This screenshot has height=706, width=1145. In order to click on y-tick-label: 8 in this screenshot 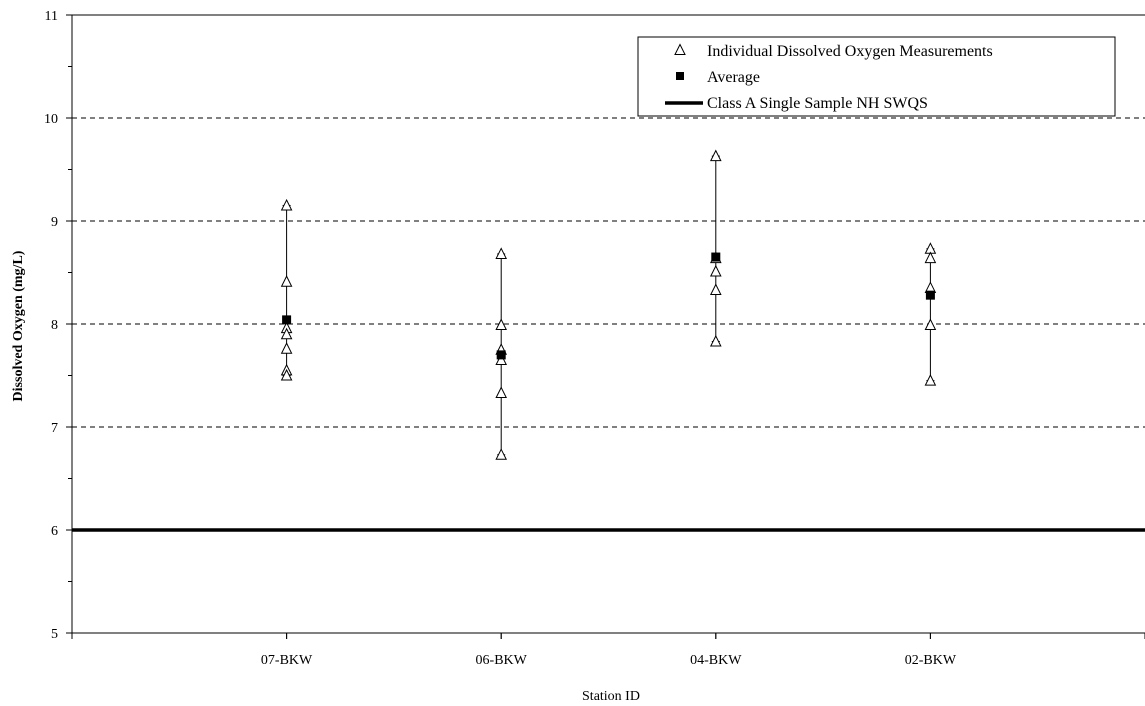, I will do `click(54, 325)`.